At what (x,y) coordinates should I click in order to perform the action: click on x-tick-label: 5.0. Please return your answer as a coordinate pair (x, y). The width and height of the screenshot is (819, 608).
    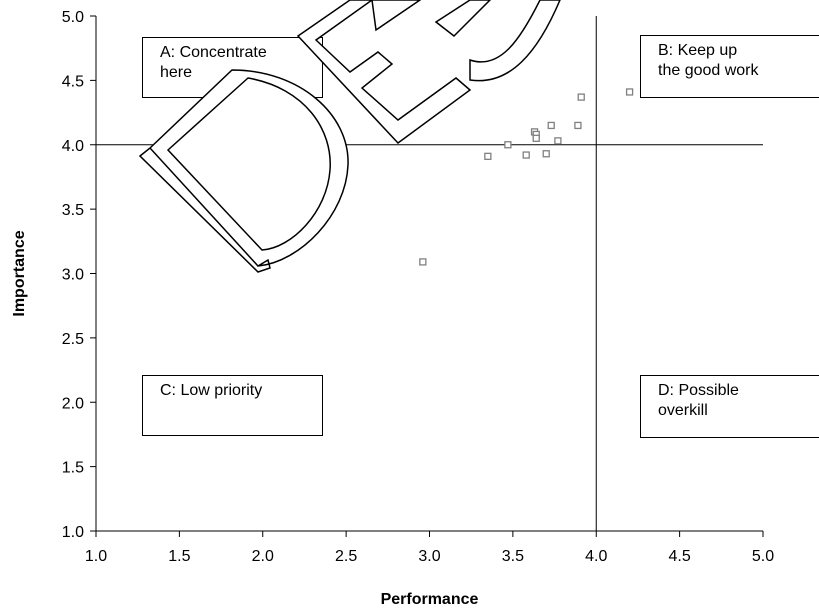
    Looking at the image, I should click on (763, 556).